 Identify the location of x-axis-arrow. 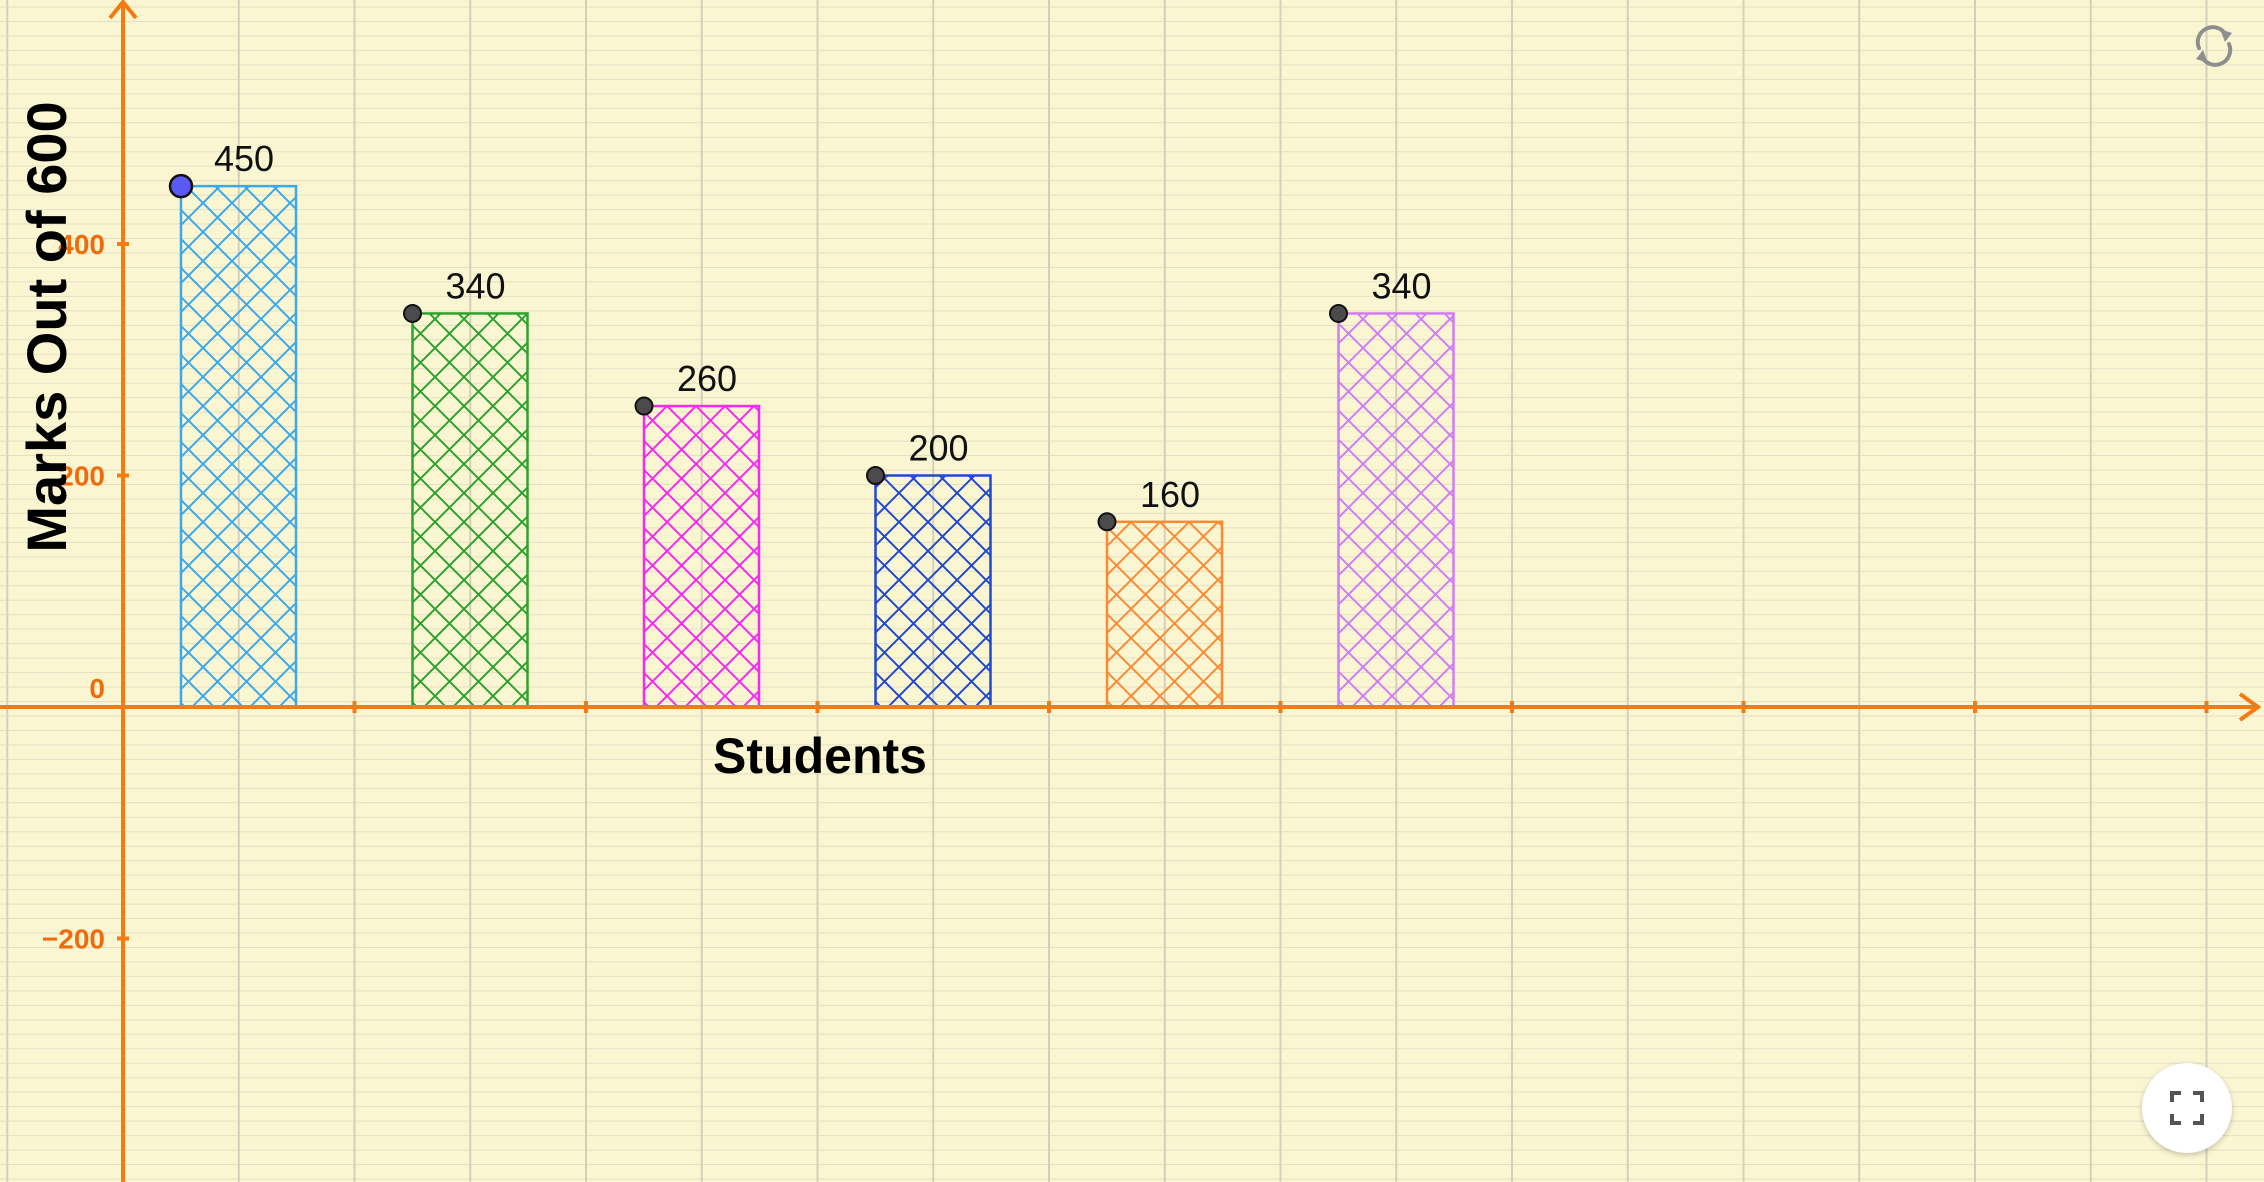
(2250, 707).